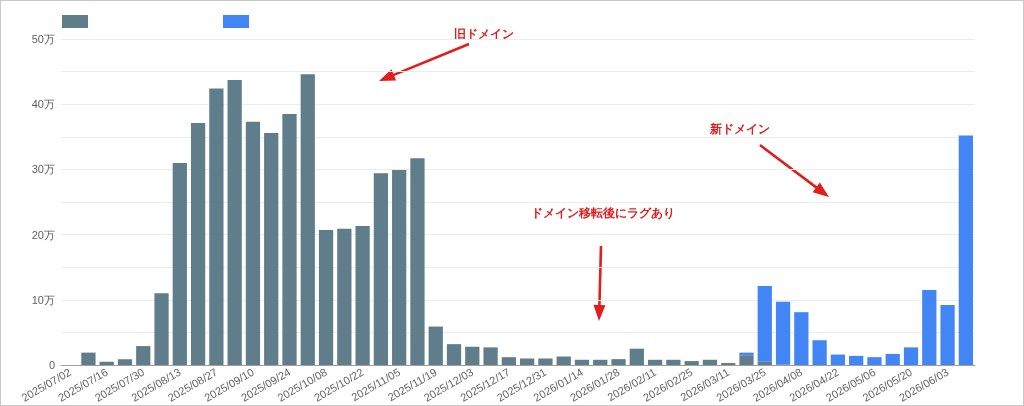 This screenshot has width=1024, height=406. Describe the element at coordinates (43, 169) in the screenshot. I see `y-tick-label: 30万` at that location.